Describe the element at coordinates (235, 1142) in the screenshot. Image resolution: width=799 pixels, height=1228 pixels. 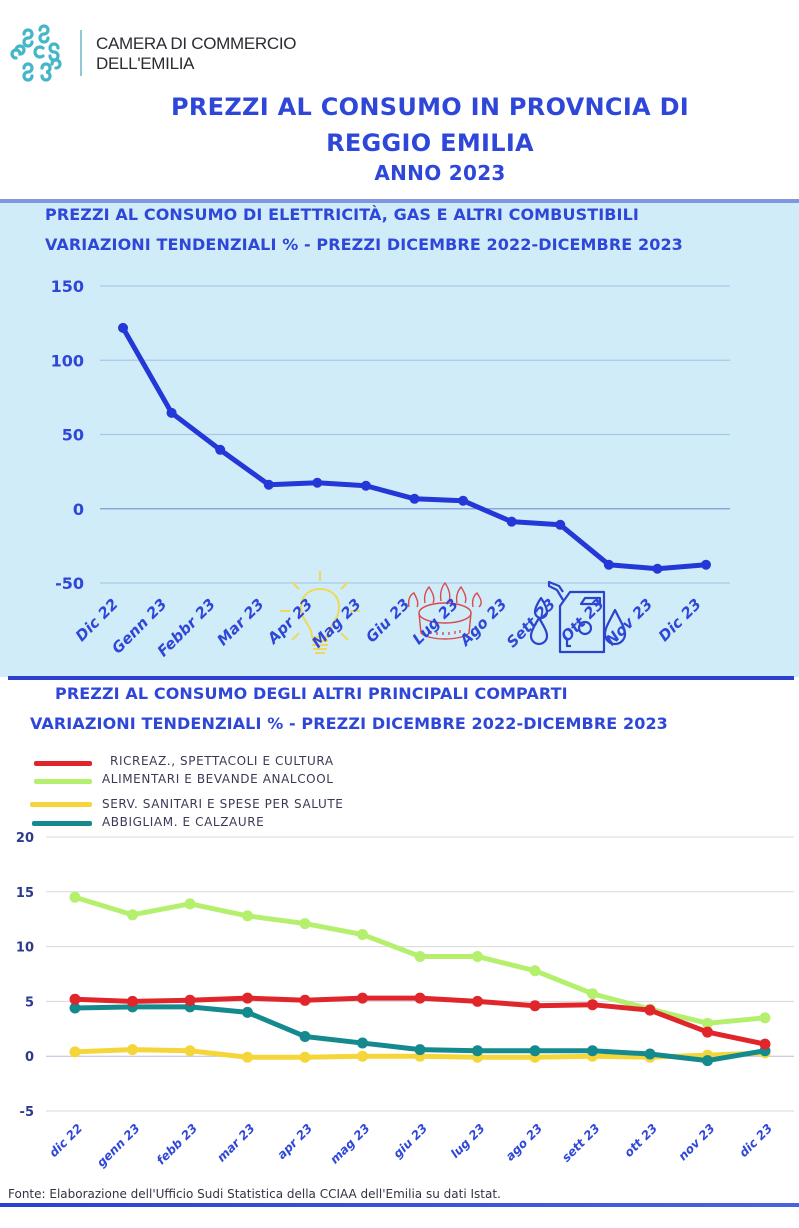
I see `x-tick-label: mar 23` at that location.